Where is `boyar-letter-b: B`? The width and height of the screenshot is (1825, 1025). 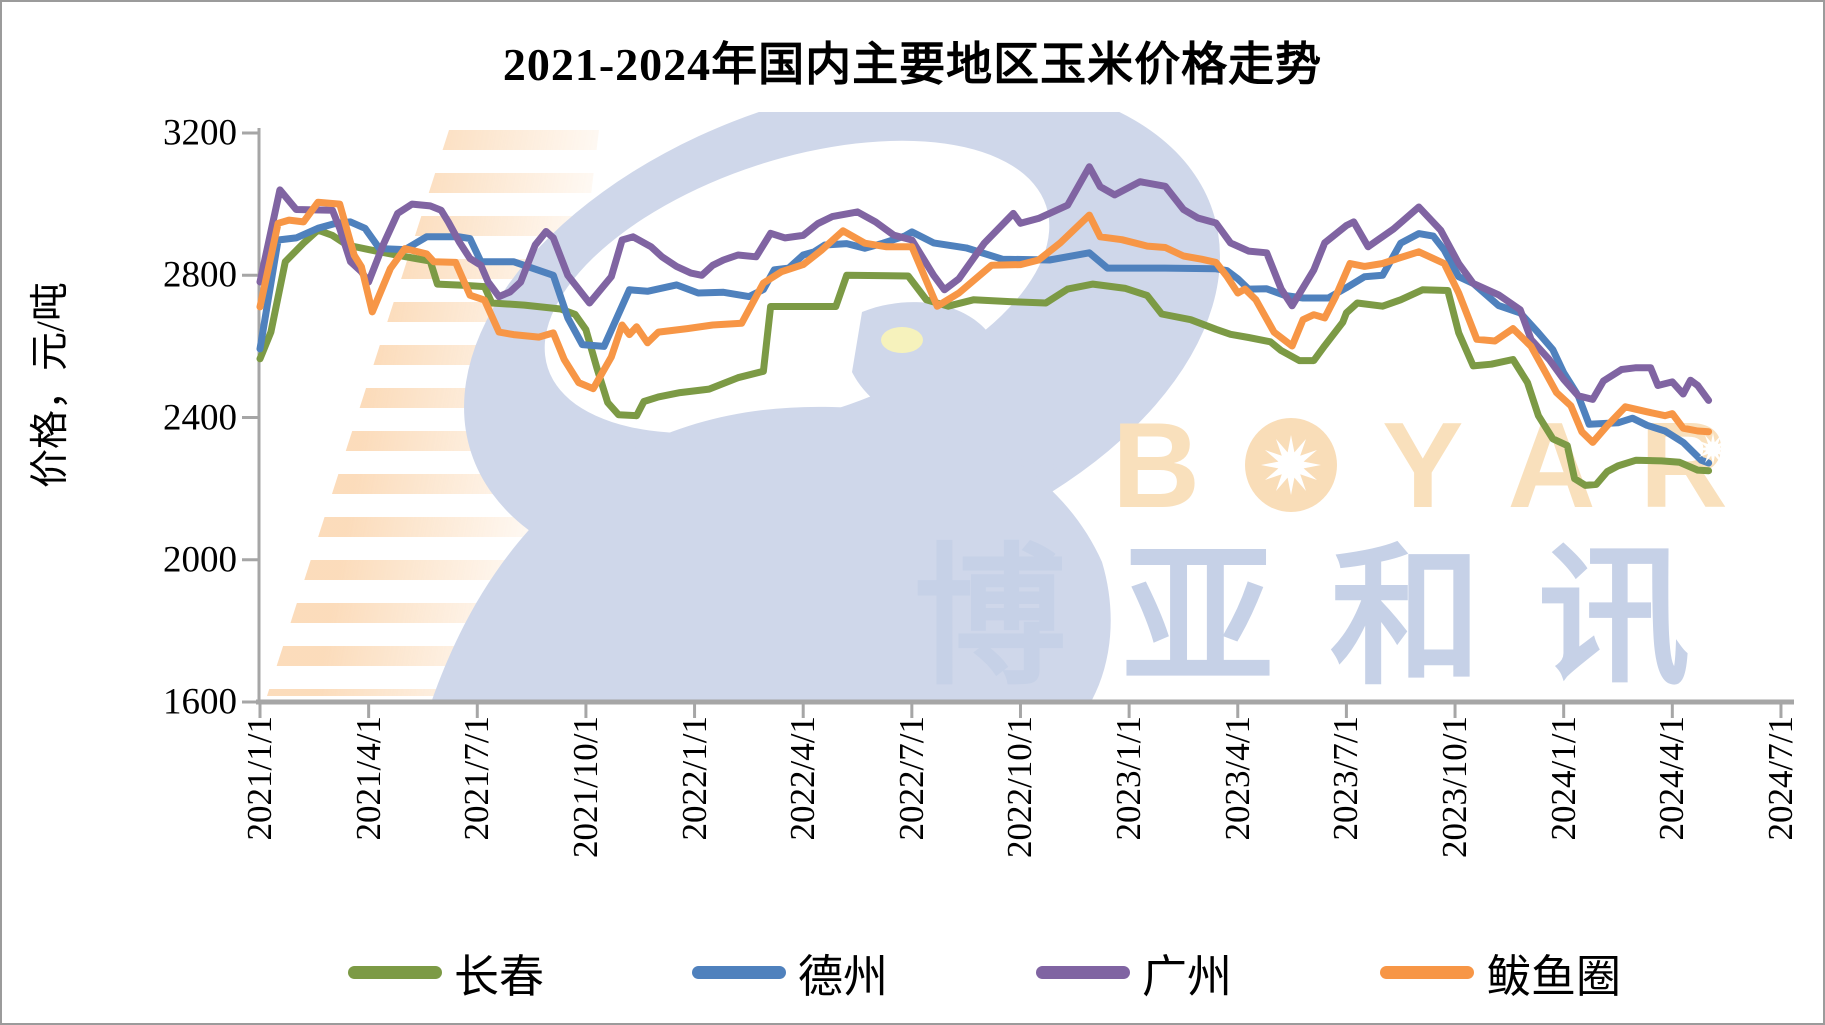
boyar-letter-b: B is located at coordinates (1156, 465).